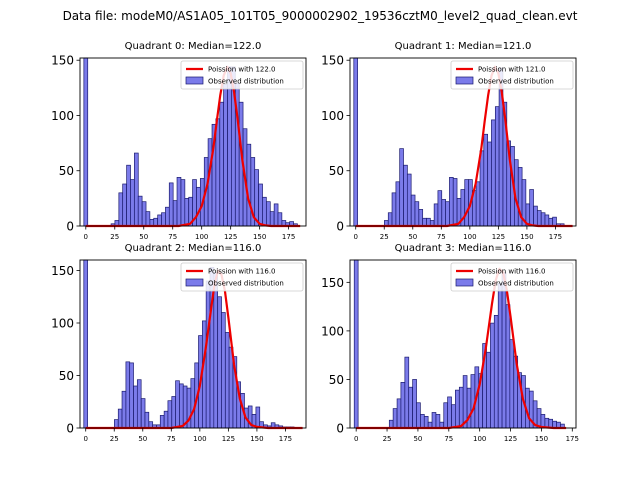  Describe the element at coordinates (193, 248) in the screenshot. I see `subplot-title: Quadrant 2: Median=116.0` at that location.